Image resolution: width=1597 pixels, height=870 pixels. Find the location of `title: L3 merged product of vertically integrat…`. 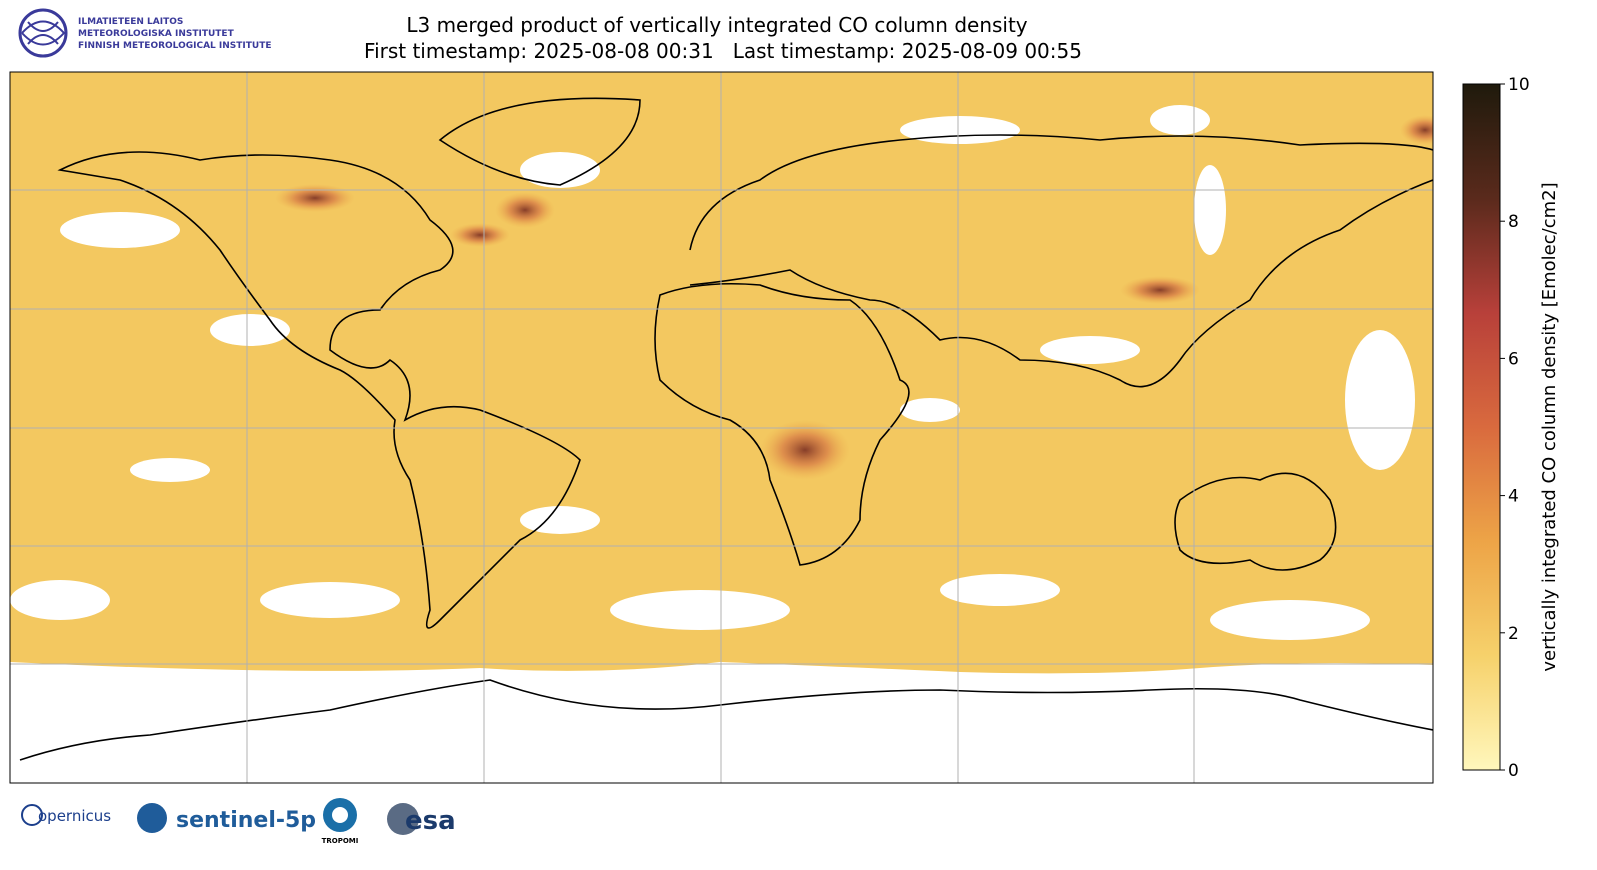

title: L3 merged product of vertically integrat… is located at coordinates (716, 25).